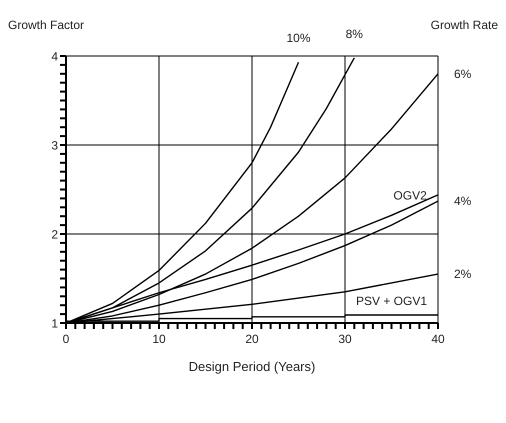 The image size is (506, 423). Describe the element at coordinates (345, 339) in the screenshot. I see `x-tick-label: 30` at that location.